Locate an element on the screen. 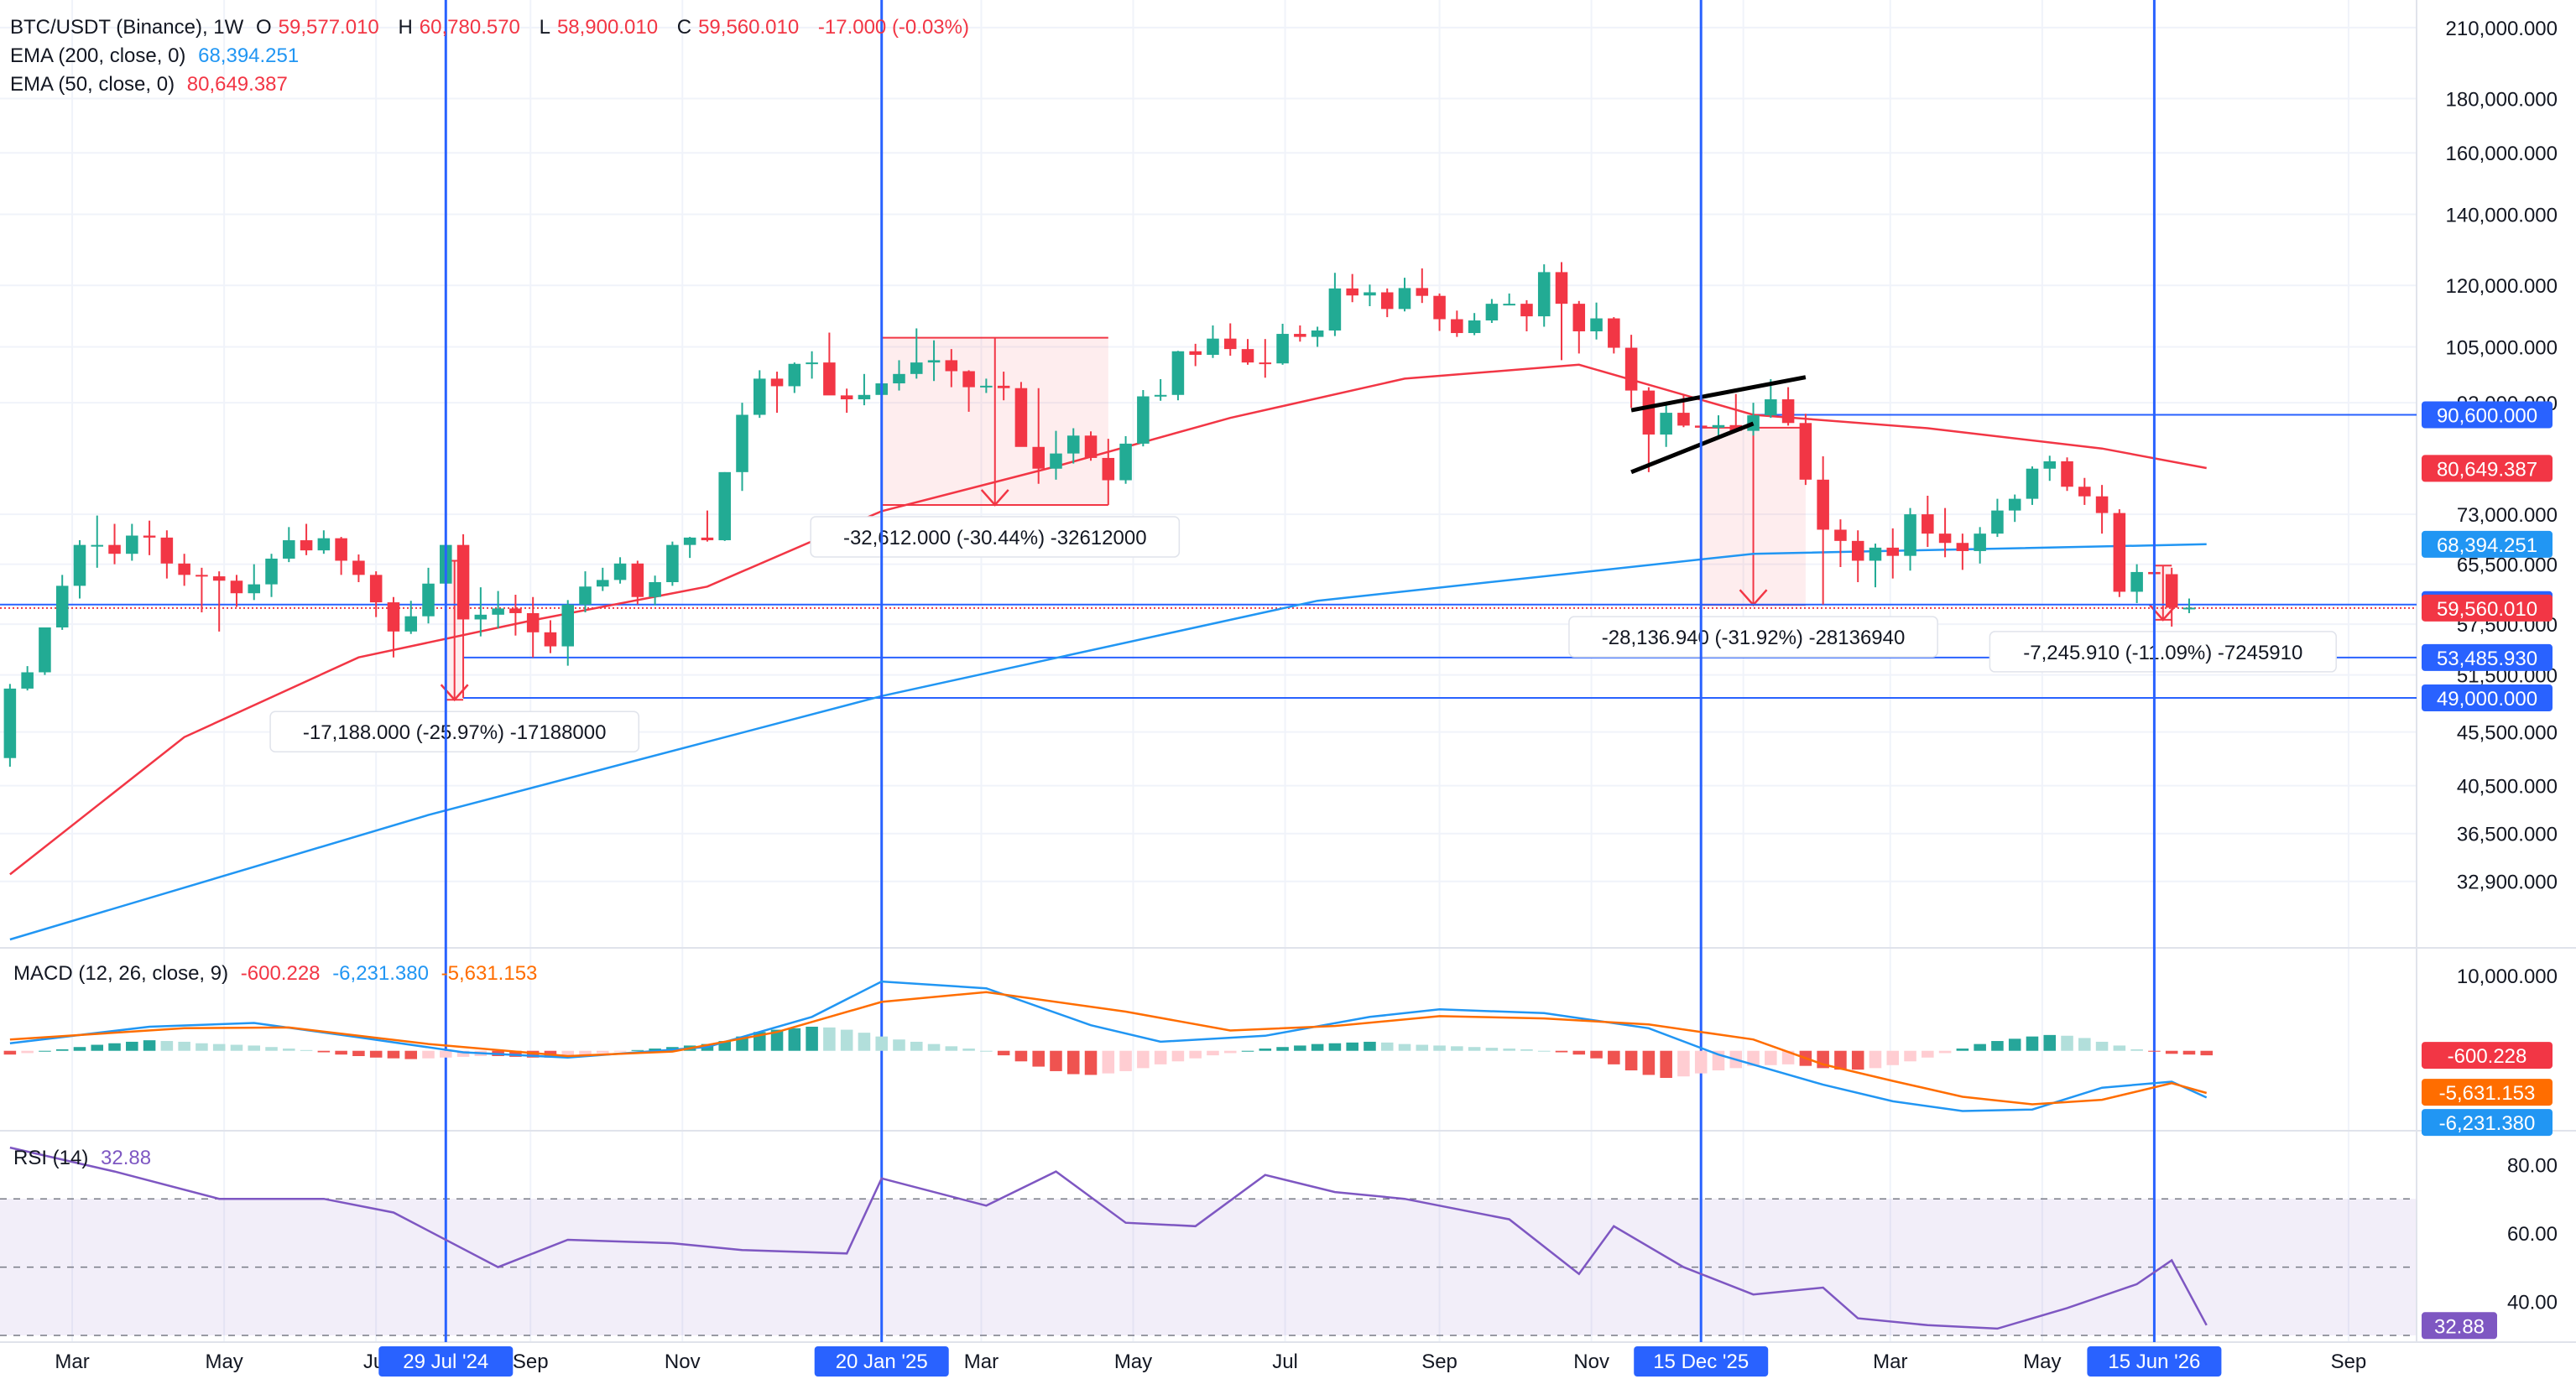  measure-label: -17,188.000 (-25.97%) -17188000 is located at coordinates (455, 732).